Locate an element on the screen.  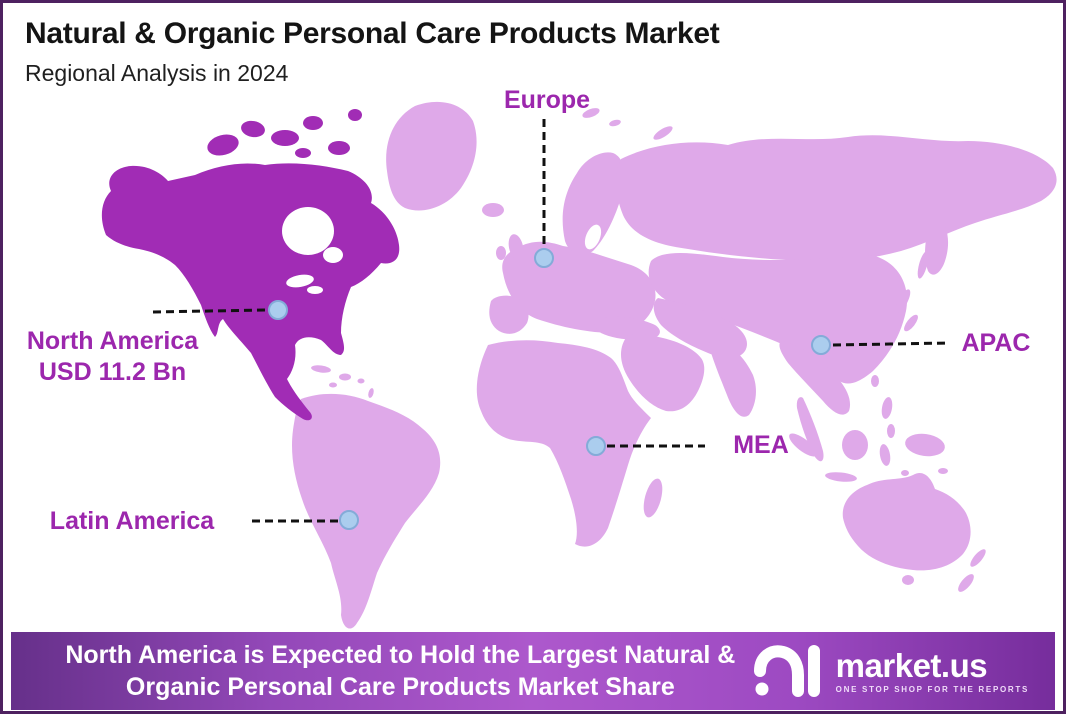
label-apac: APAC is located at coordinates (996, 343).